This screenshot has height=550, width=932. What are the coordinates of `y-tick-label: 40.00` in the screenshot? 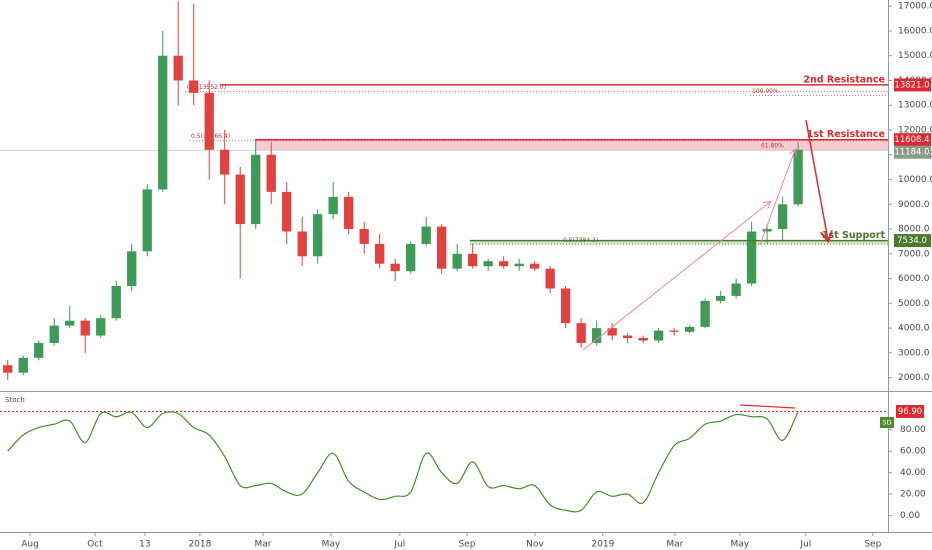 It's located at (913, 473).